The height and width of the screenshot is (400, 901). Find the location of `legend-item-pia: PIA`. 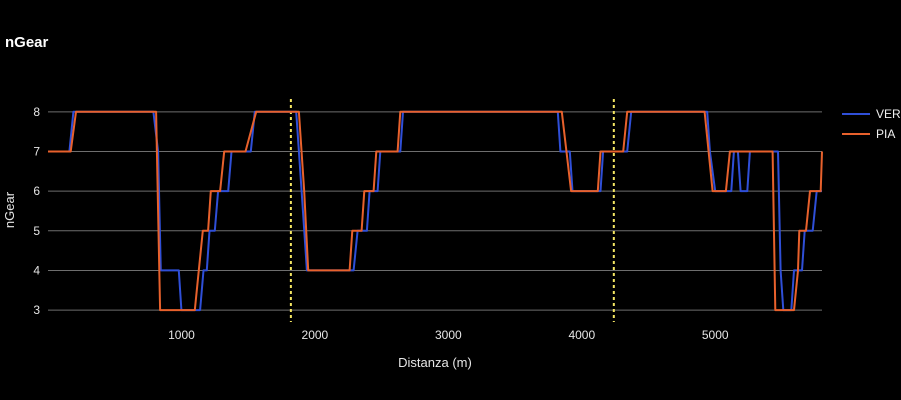

legend-item-pia: PIA is located at coordinates (868, 134).